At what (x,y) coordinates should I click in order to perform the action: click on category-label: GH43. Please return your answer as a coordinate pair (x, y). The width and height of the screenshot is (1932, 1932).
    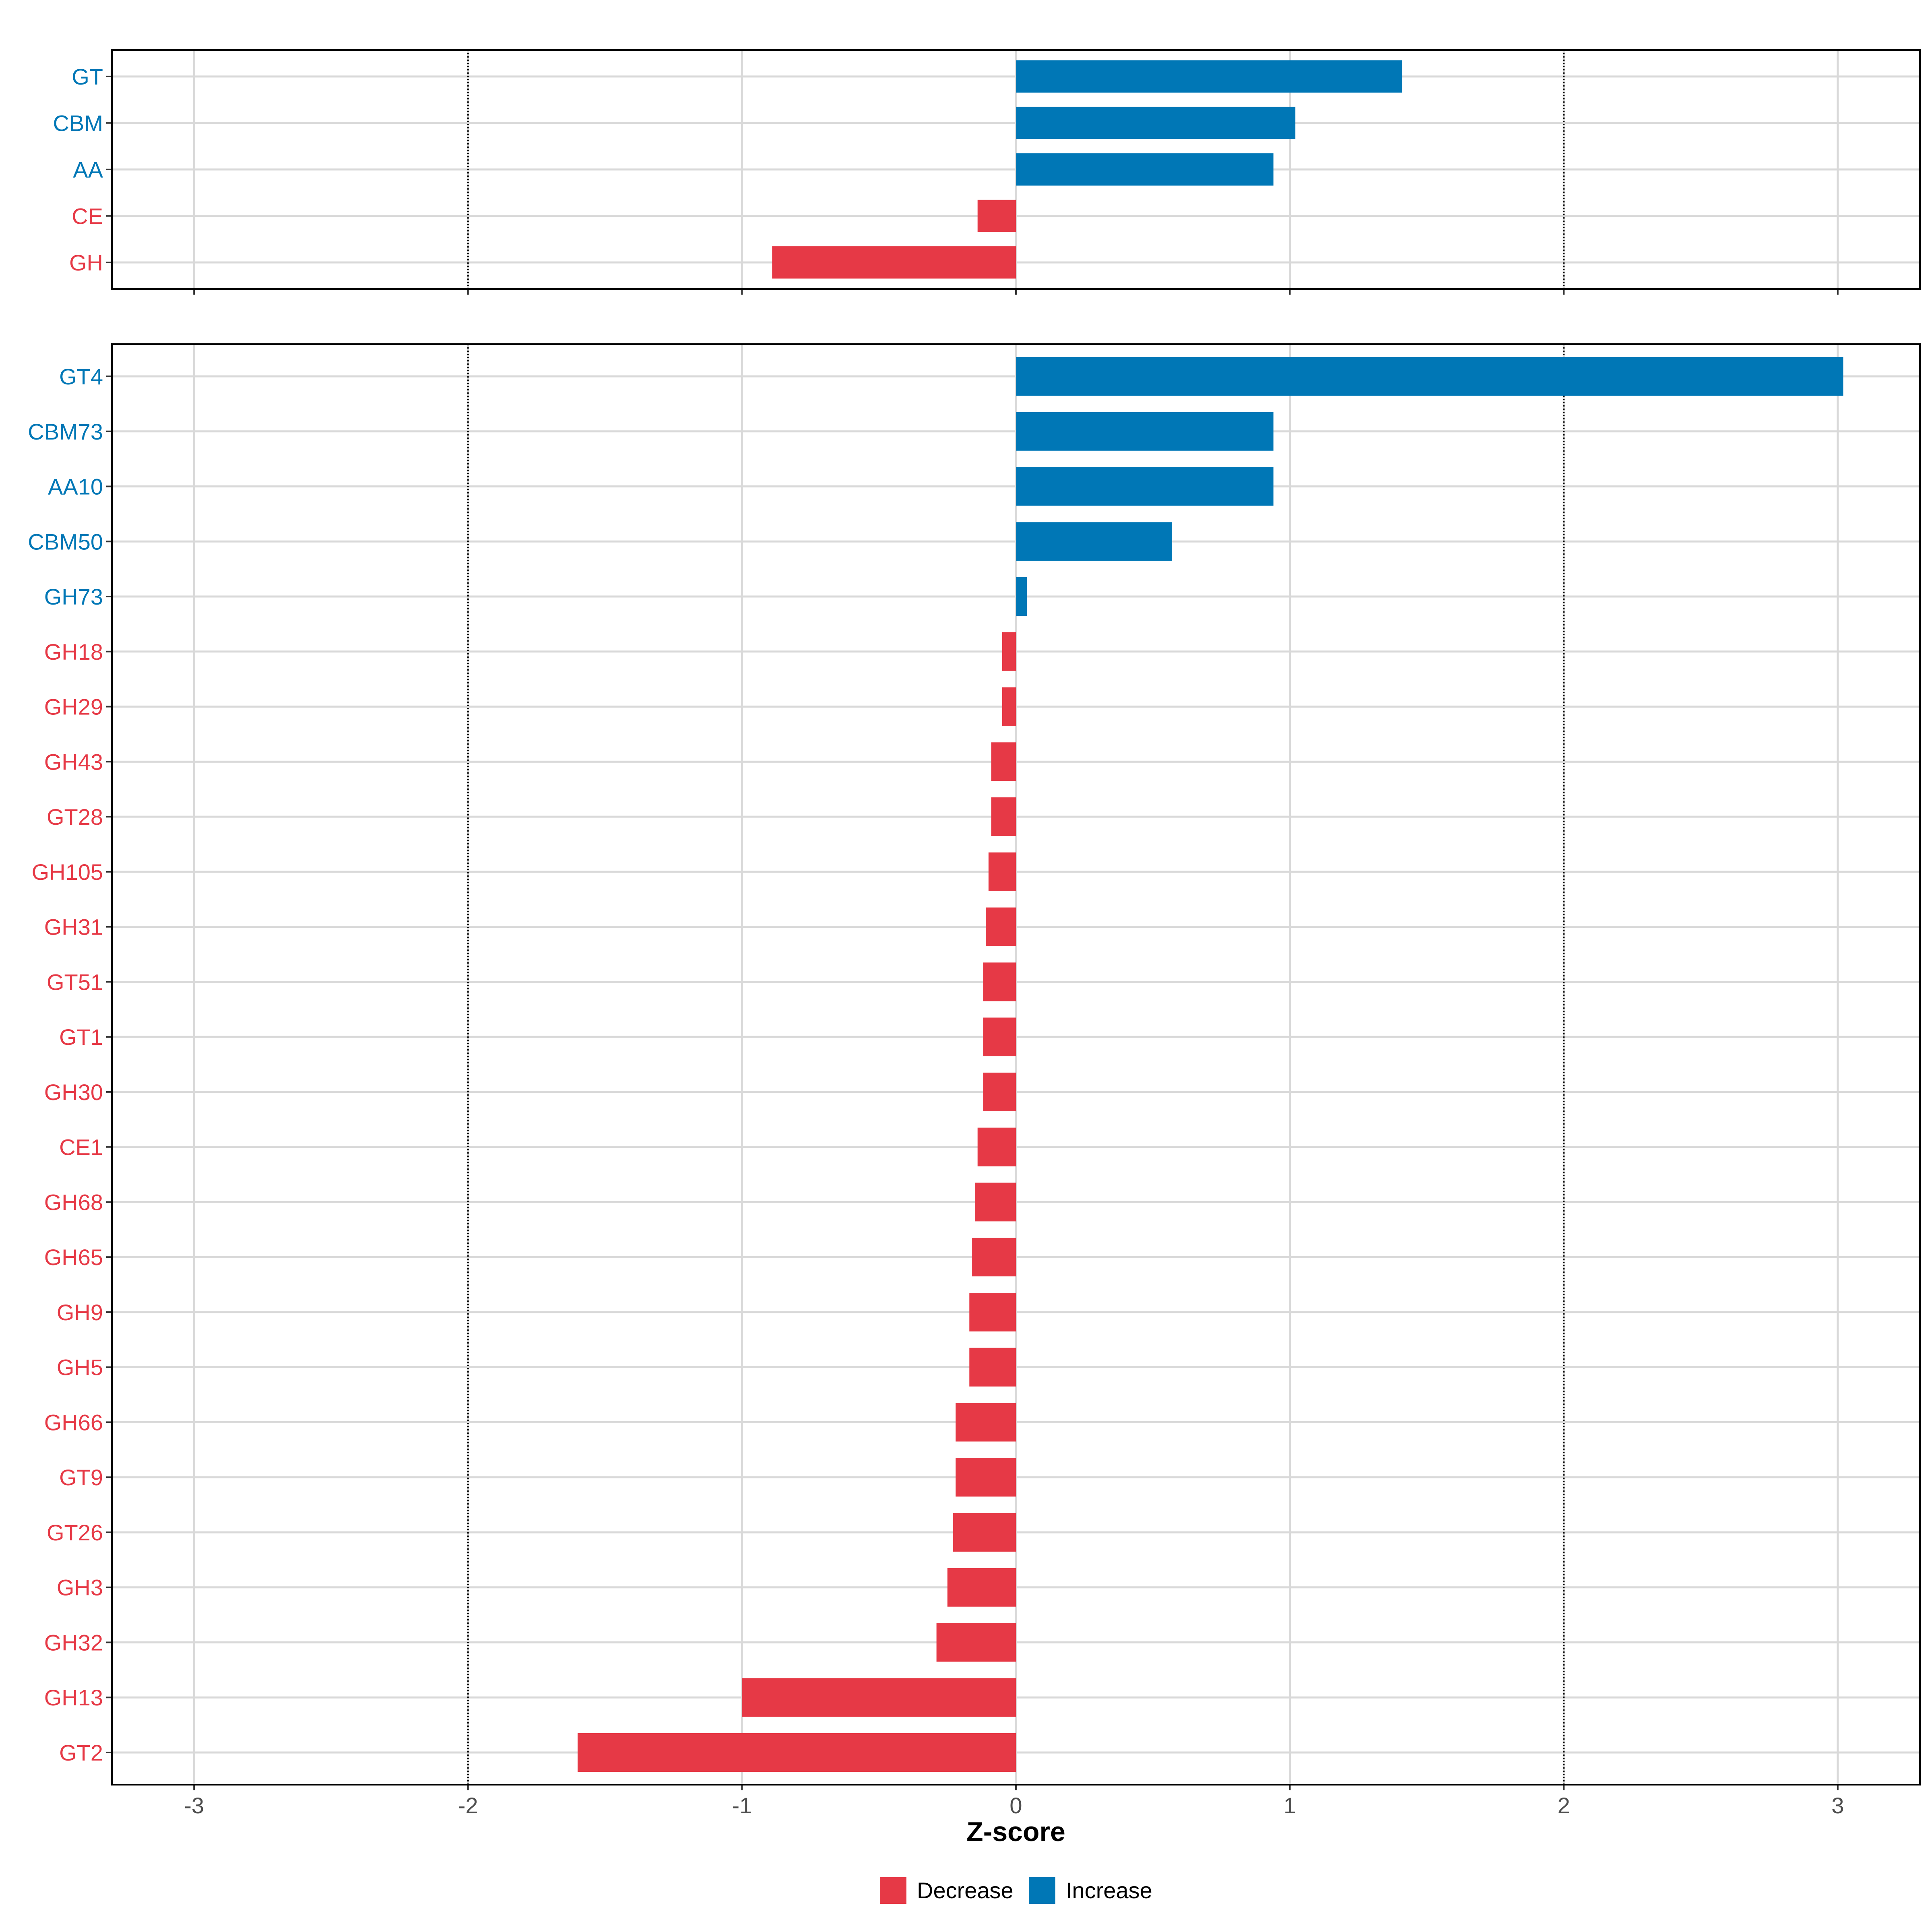
    Looking at the image, I should click on (73, 761).